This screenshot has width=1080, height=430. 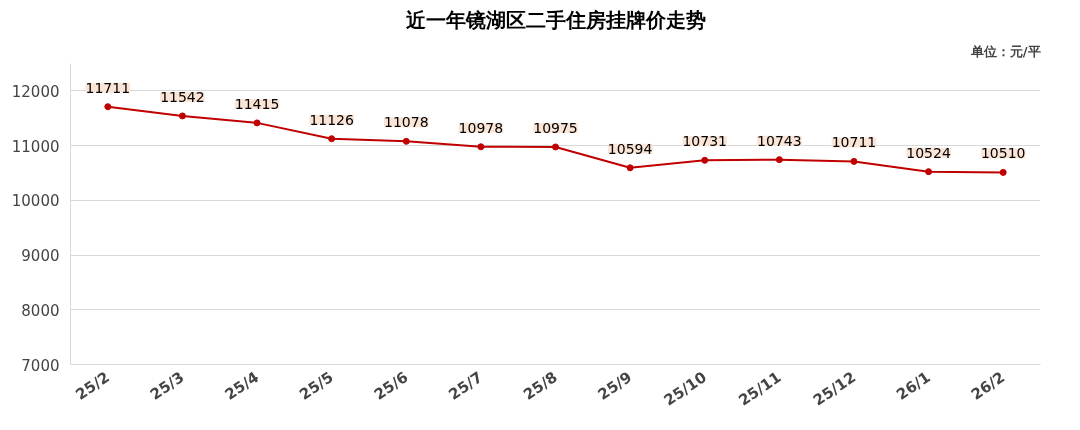 What do you see at coordinates (854, 142) in the screenshot?
I see `data-label: 10711` at bounding box center [854, 142].